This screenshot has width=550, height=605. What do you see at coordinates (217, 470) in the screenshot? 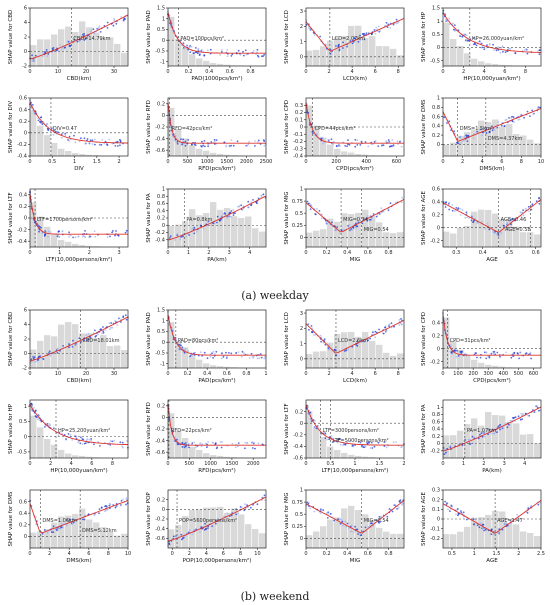
I see `x-axis-label: RFD(pcs/km²)` at bounding box center [217, 470].